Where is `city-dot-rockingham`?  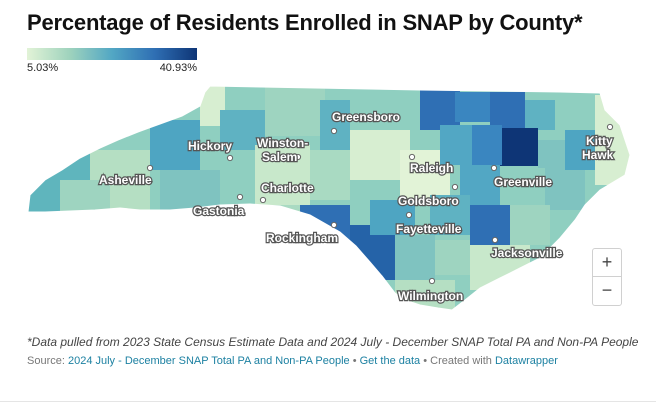 city-dot-rockingham is located at coordinates (334, 225).